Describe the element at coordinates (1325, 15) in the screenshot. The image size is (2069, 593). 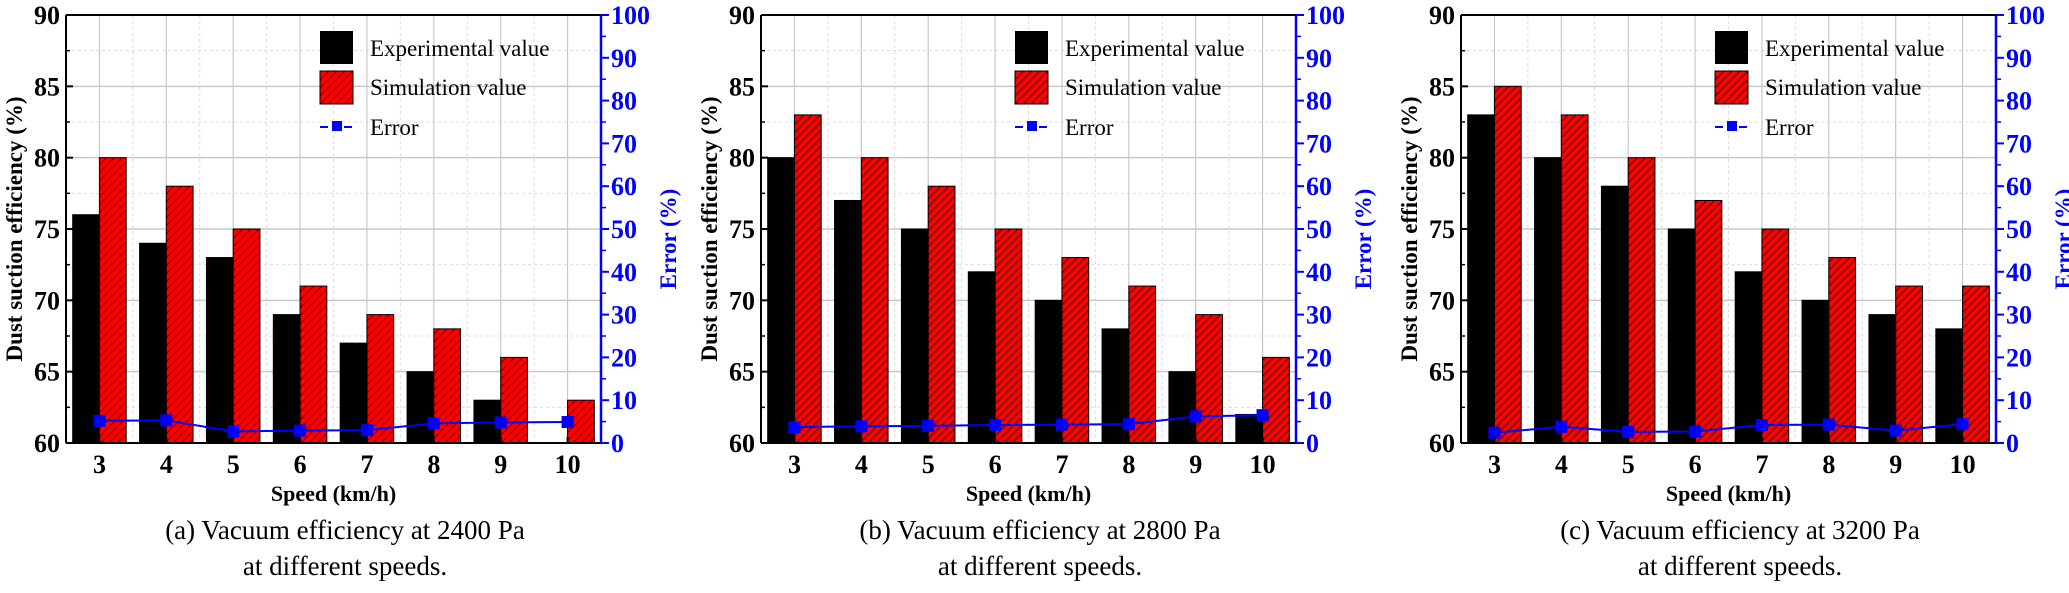
I see `y2-tick-label: 100` at that location.